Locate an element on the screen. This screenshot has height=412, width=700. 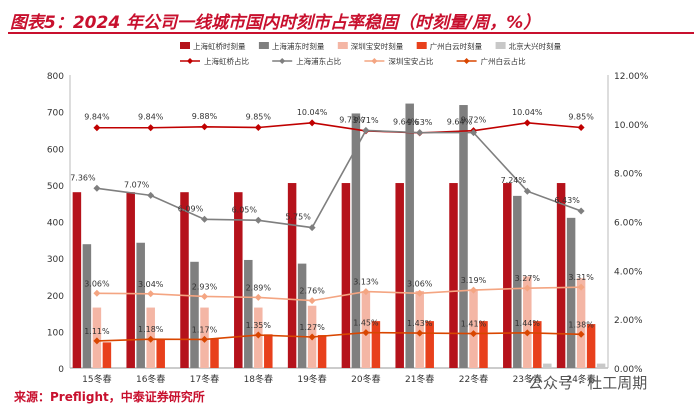
line-4-data-label: 1.11% is located at coordinates (97, 331).